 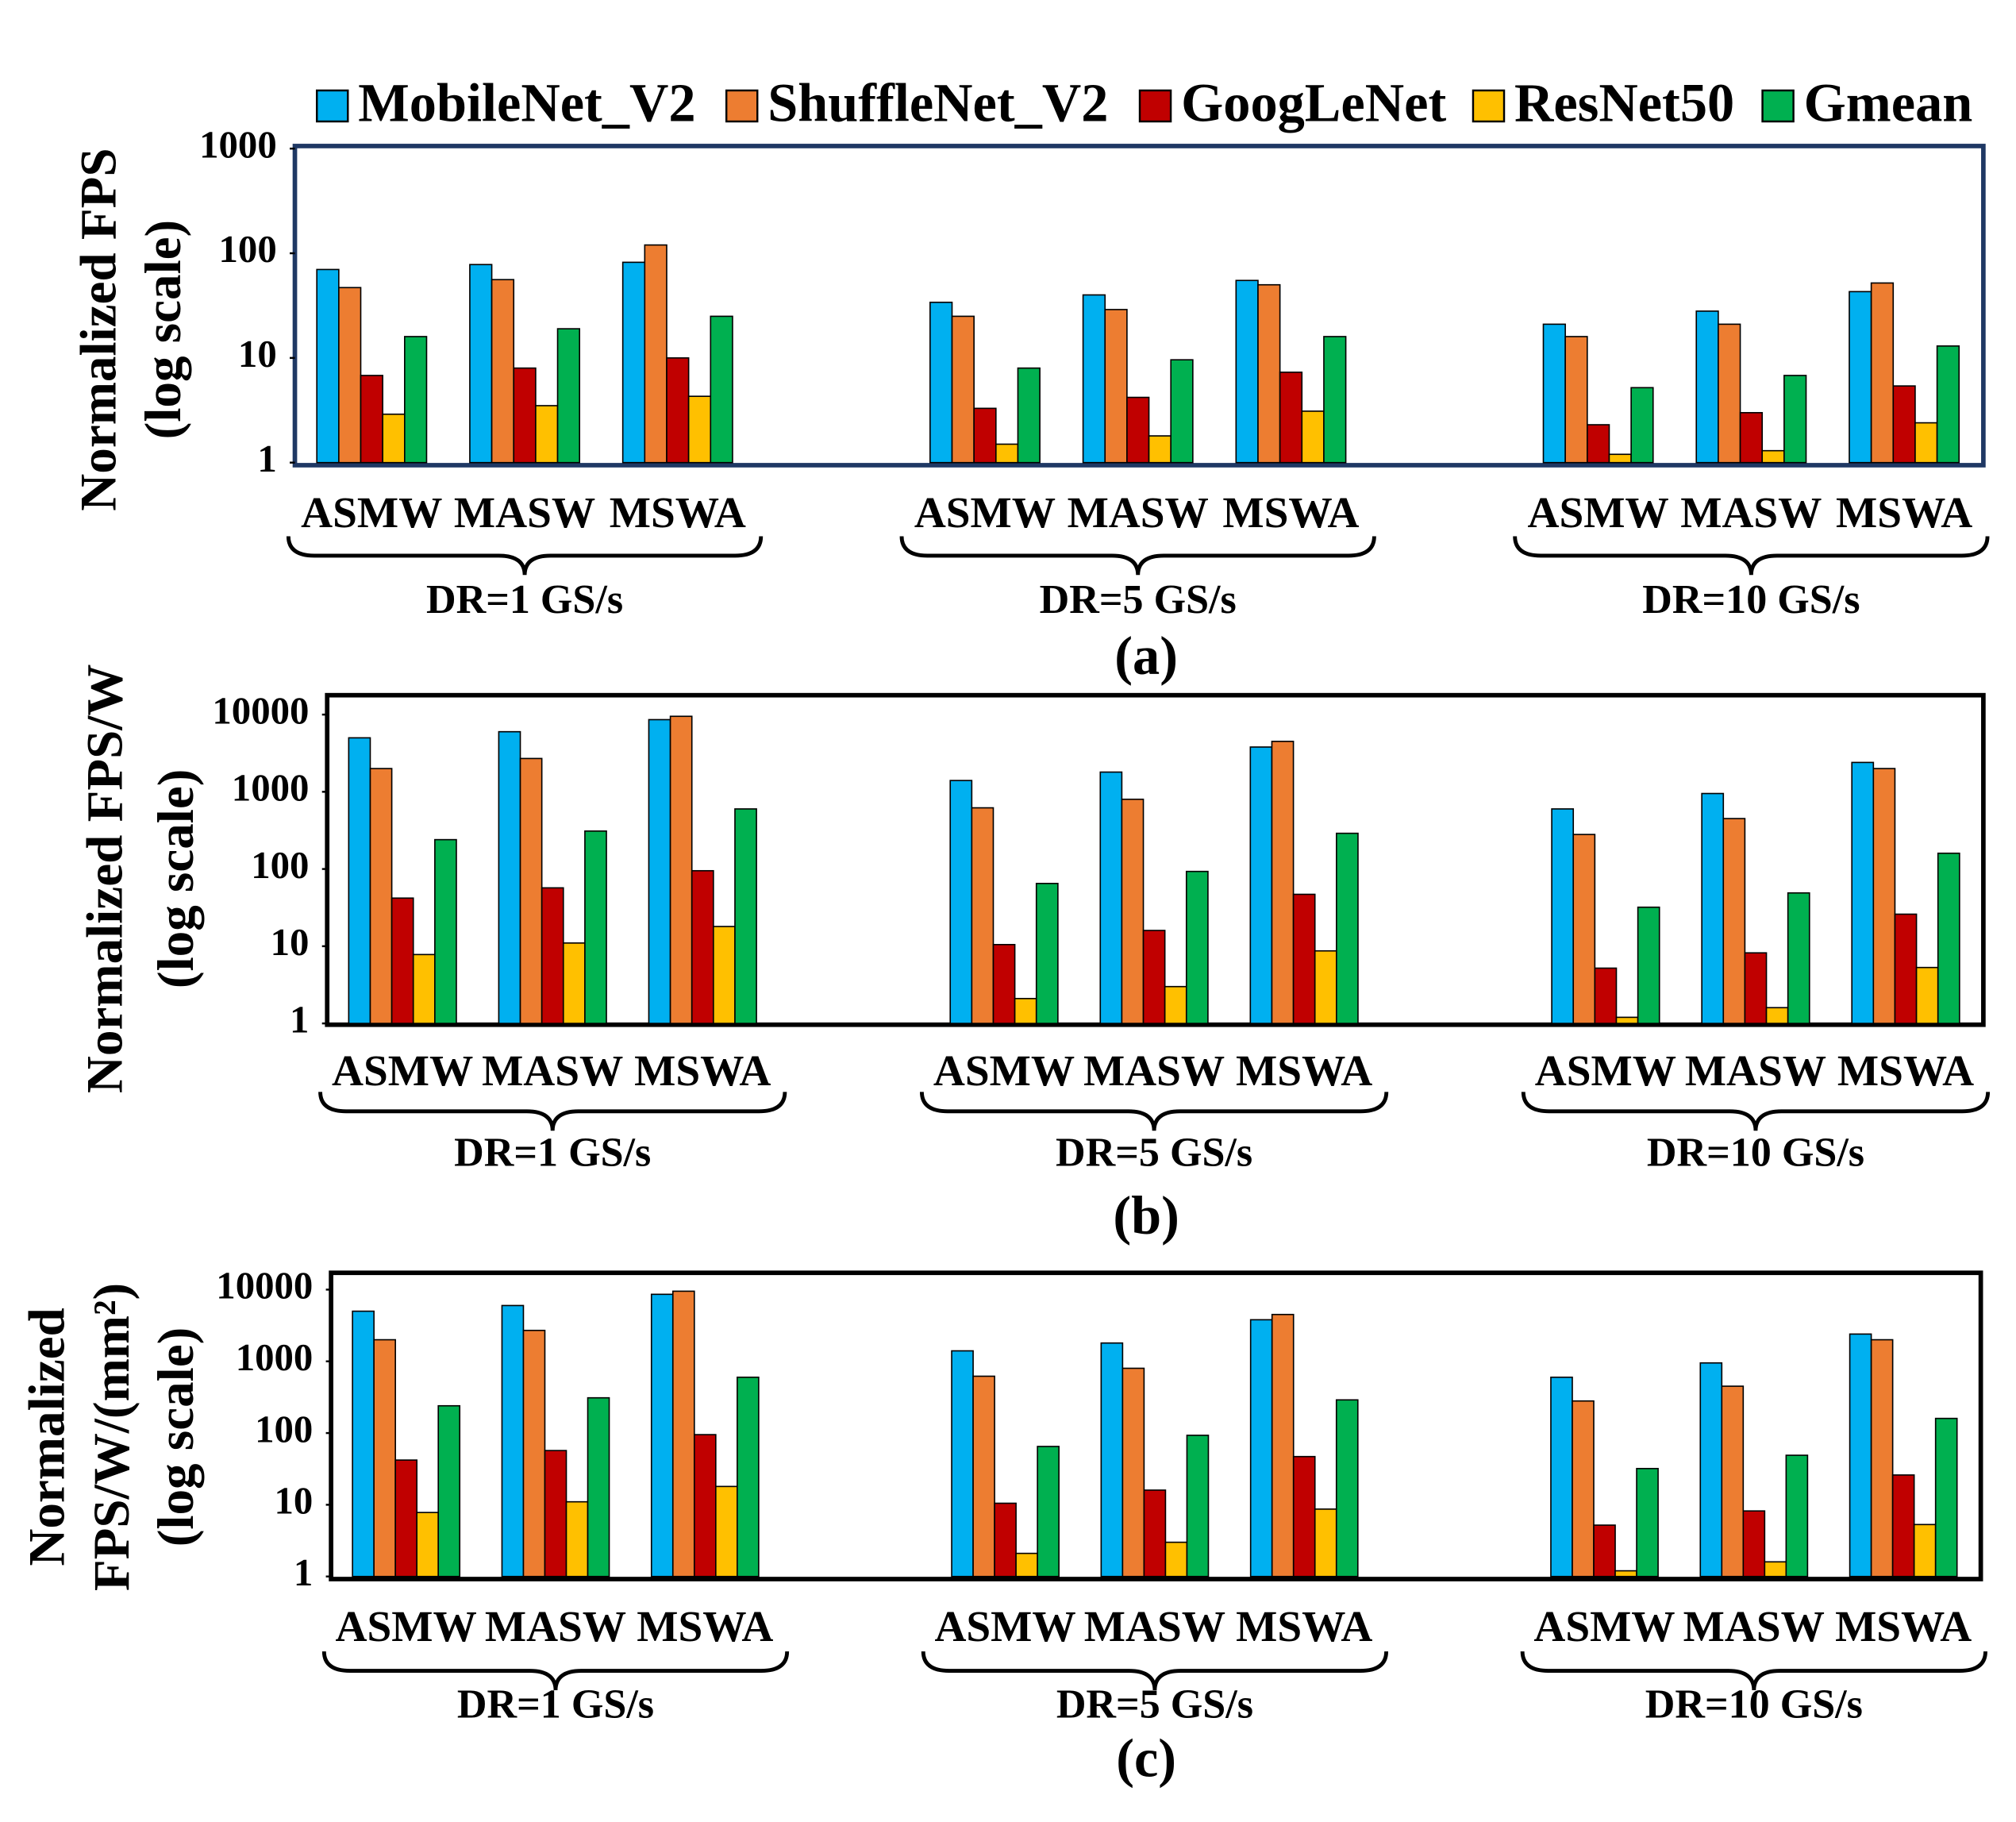 I want to click on y-tick-label: 1, so click(x=266, y=459).